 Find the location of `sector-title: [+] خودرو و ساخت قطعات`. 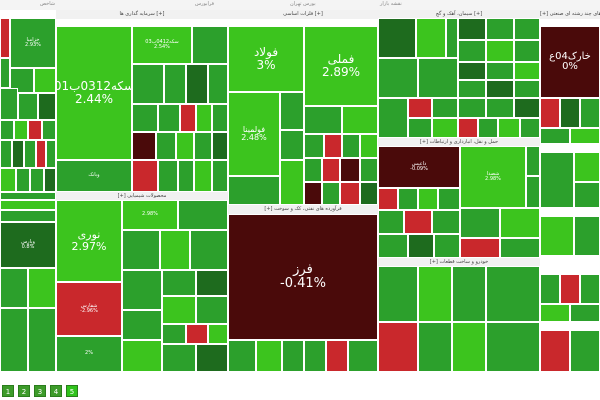

sector-title: [+] خودرو و ساخت قطعات is located at coordinates (459, 262).